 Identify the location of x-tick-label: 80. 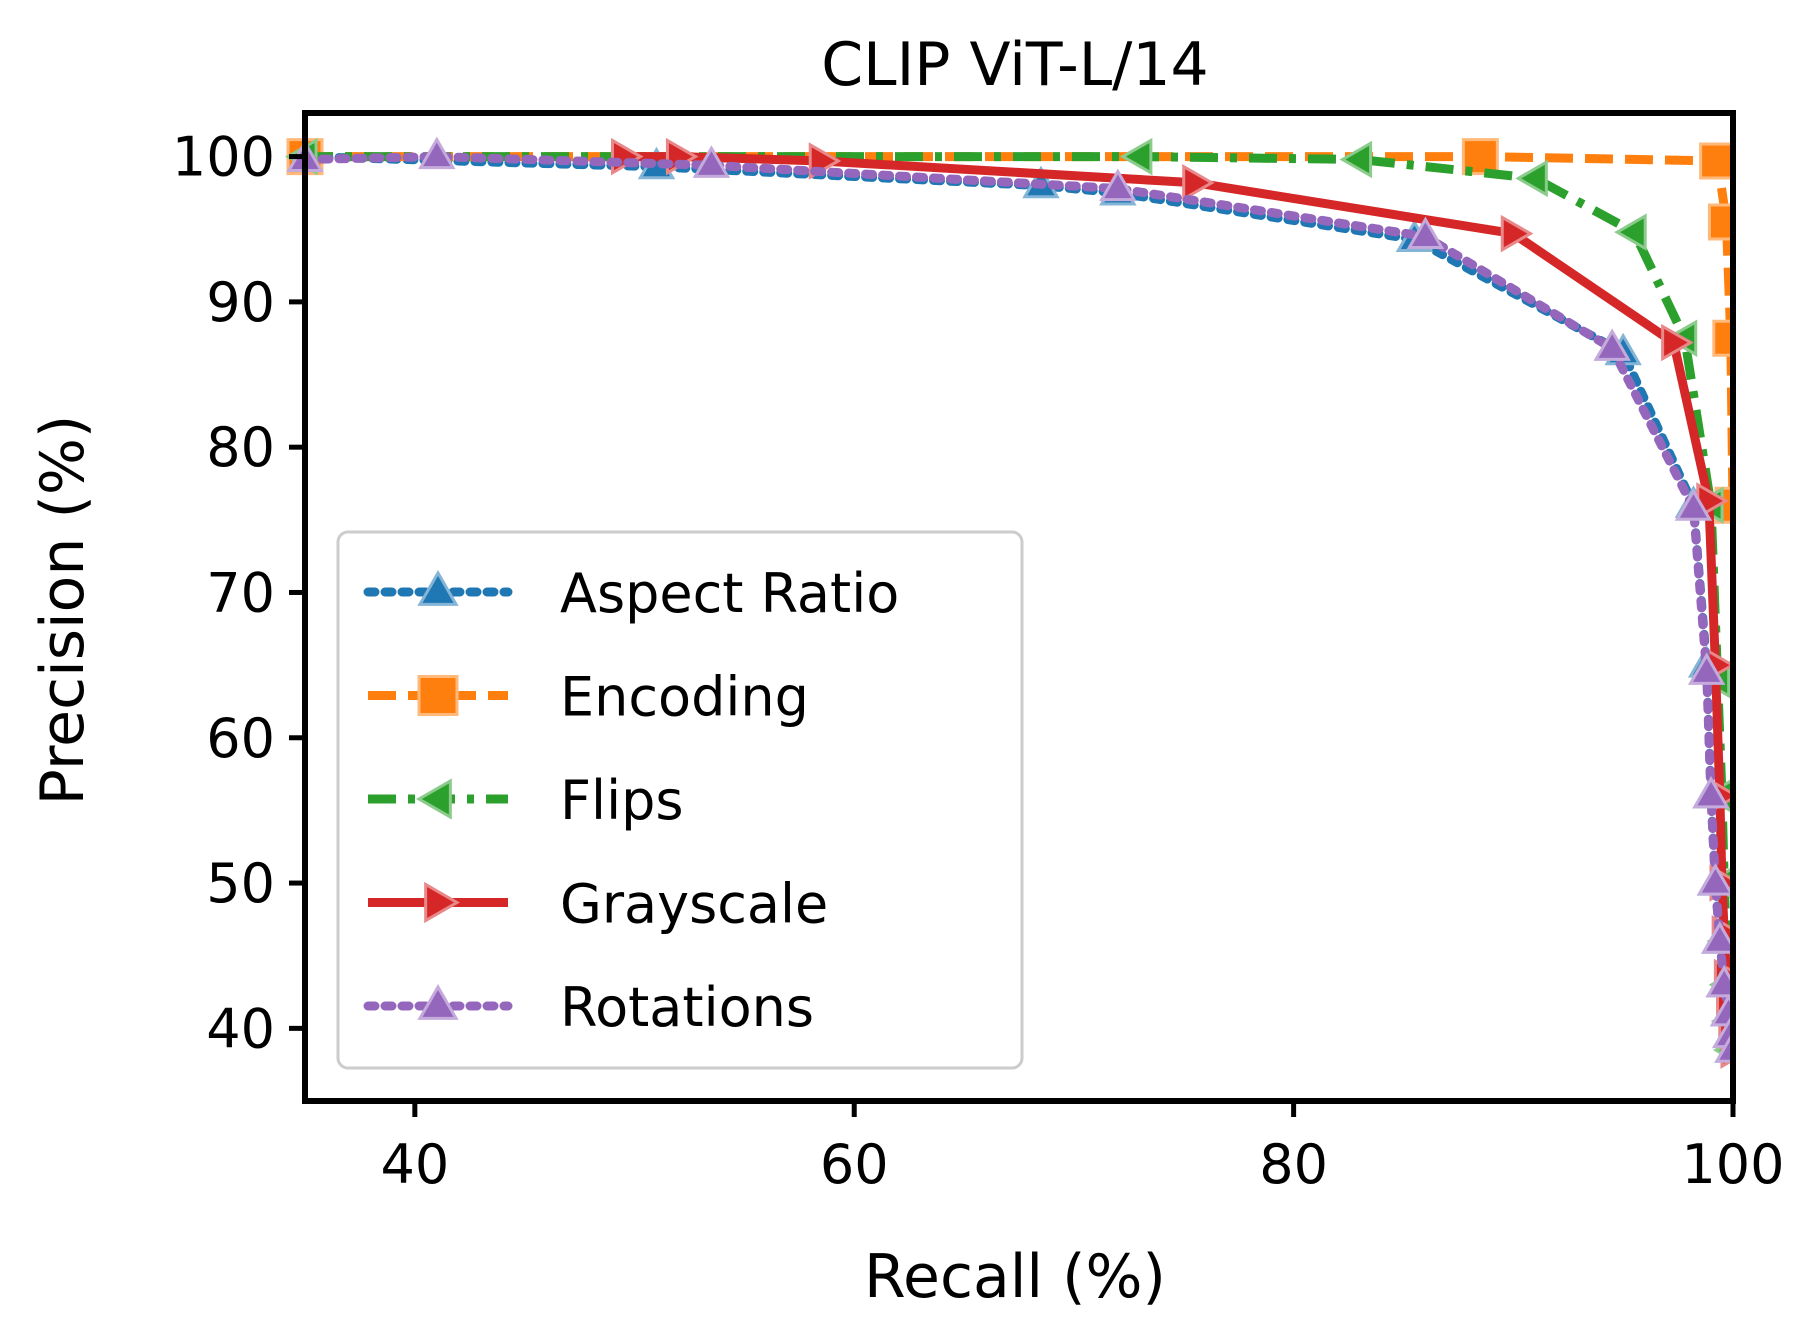
(1293, 1164).